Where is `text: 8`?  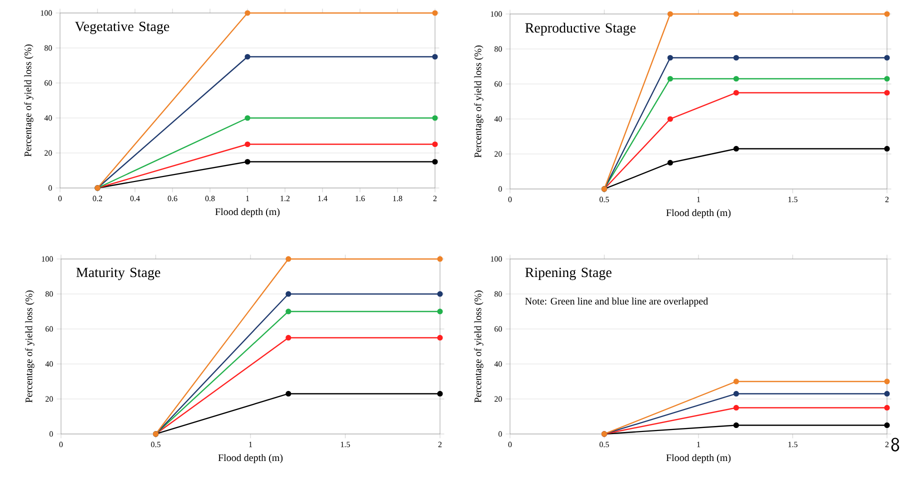
text: 8 is located at coordinates (895, 445).